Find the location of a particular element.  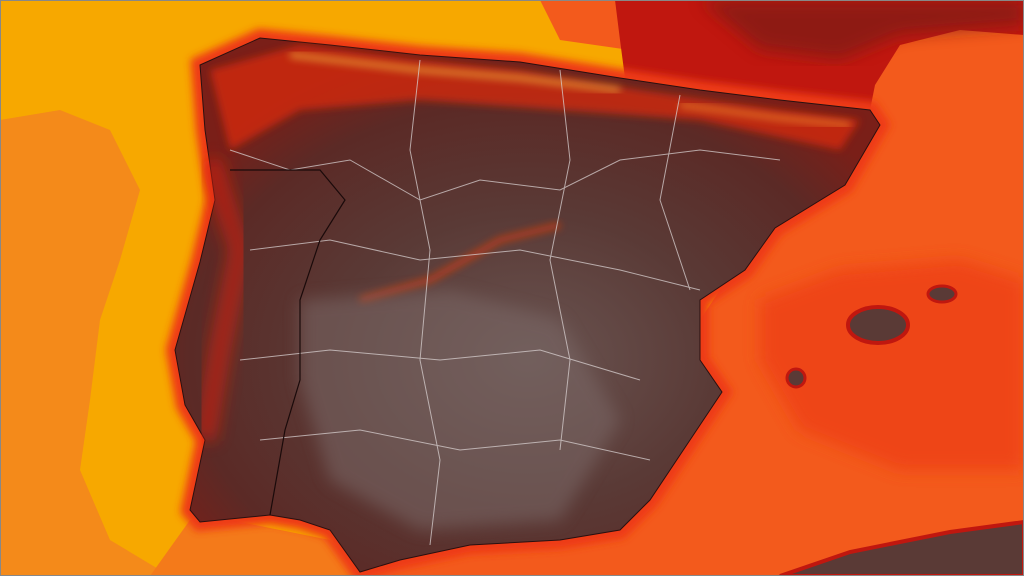

med-hot-patch is located at coordinates (892, 365).